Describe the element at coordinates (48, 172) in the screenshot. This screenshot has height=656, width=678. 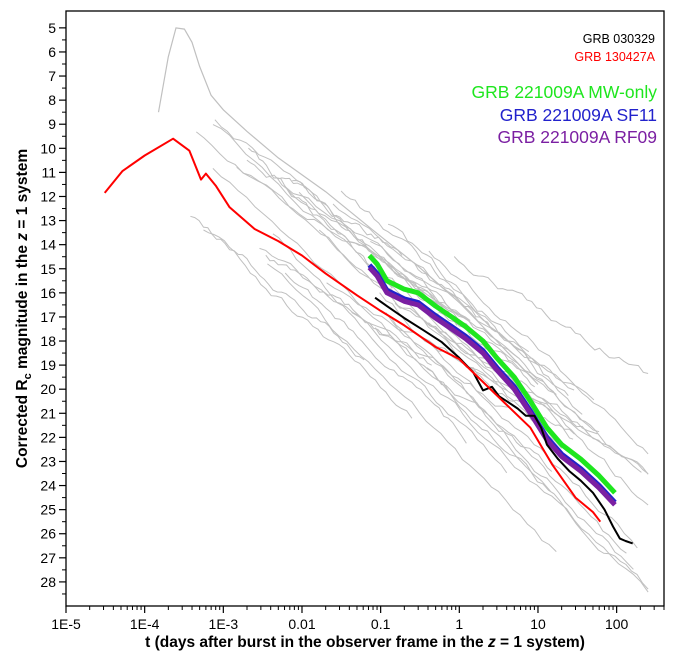
I see `y-tick-label: 11` at that location.